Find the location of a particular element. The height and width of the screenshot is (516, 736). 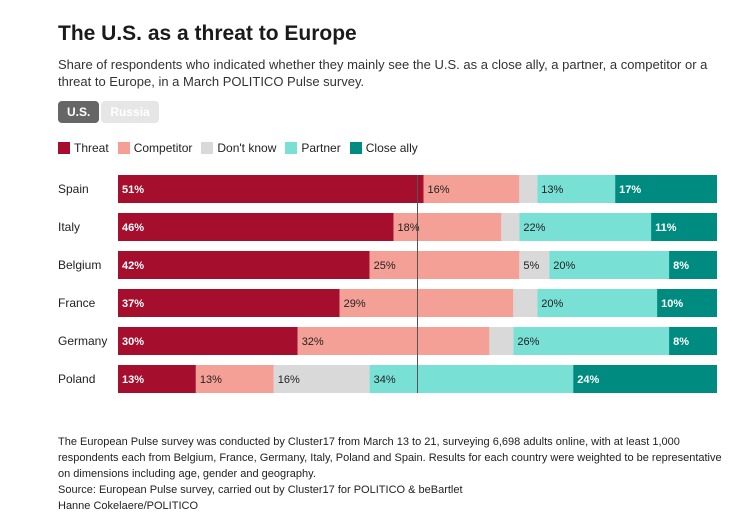

legend-item-partner: Partner is located at coordinates (313, 148).